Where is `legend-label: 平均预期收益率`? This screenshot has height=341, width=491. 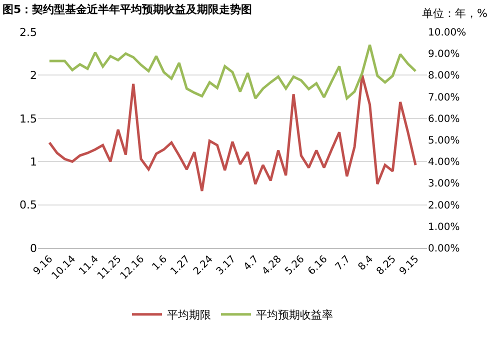
legend-label: 平均预期收益率 is located at coordinates (294, 315).